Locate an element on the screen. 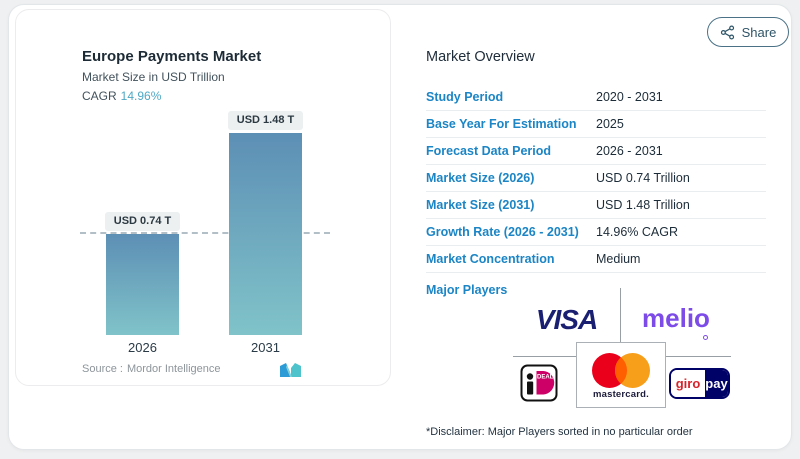 This screenshot has height=459, width=800. bar-2031 is located at coordinates (265, 234).